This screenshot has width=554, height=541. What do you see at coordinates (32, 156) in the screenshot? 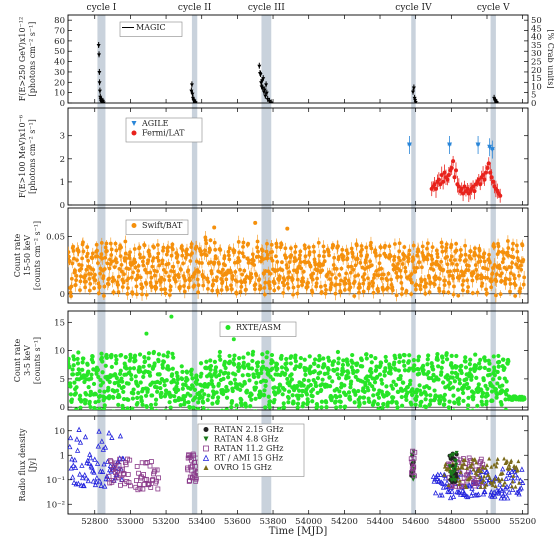
I see `y-axis-label: [photons cm⁻² s⁻¹]` at bounding box center [32, 156].